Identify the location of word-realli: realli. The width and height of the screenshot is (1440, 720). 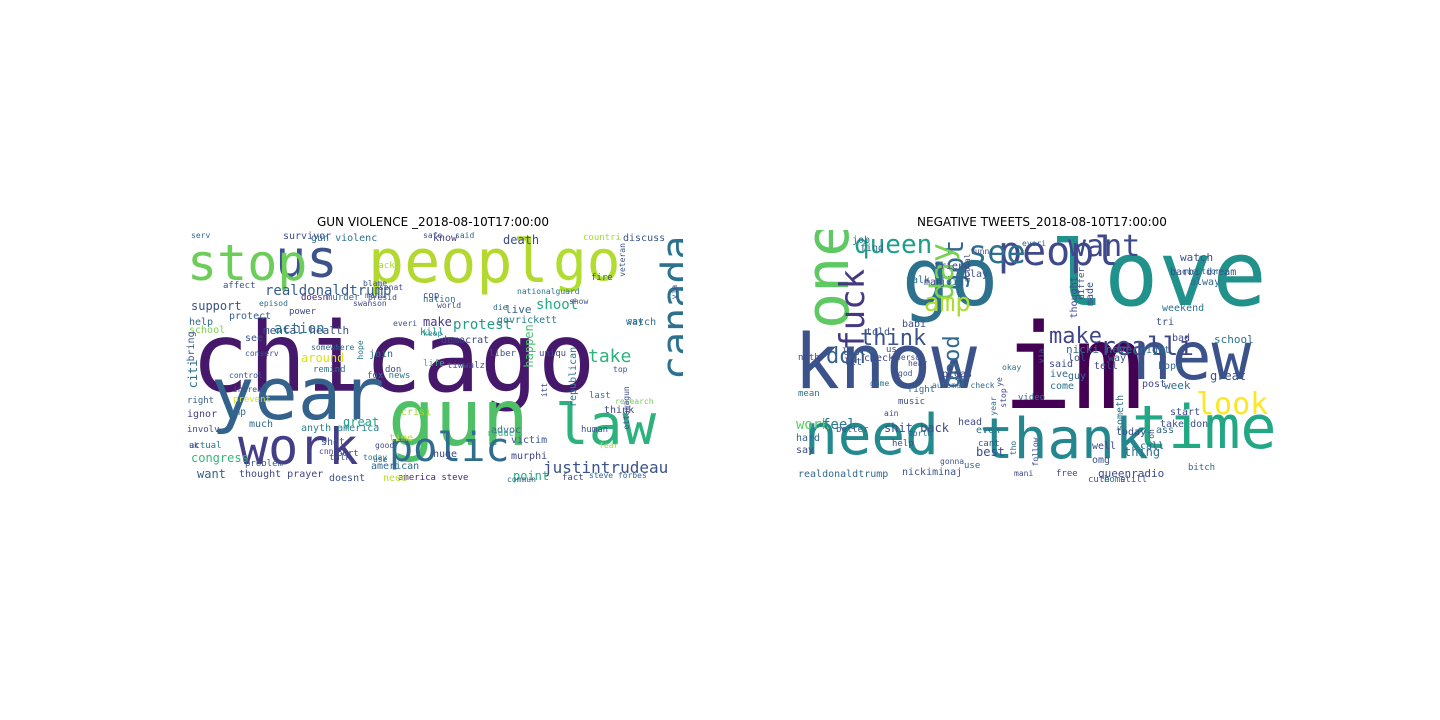
(1147, 347).